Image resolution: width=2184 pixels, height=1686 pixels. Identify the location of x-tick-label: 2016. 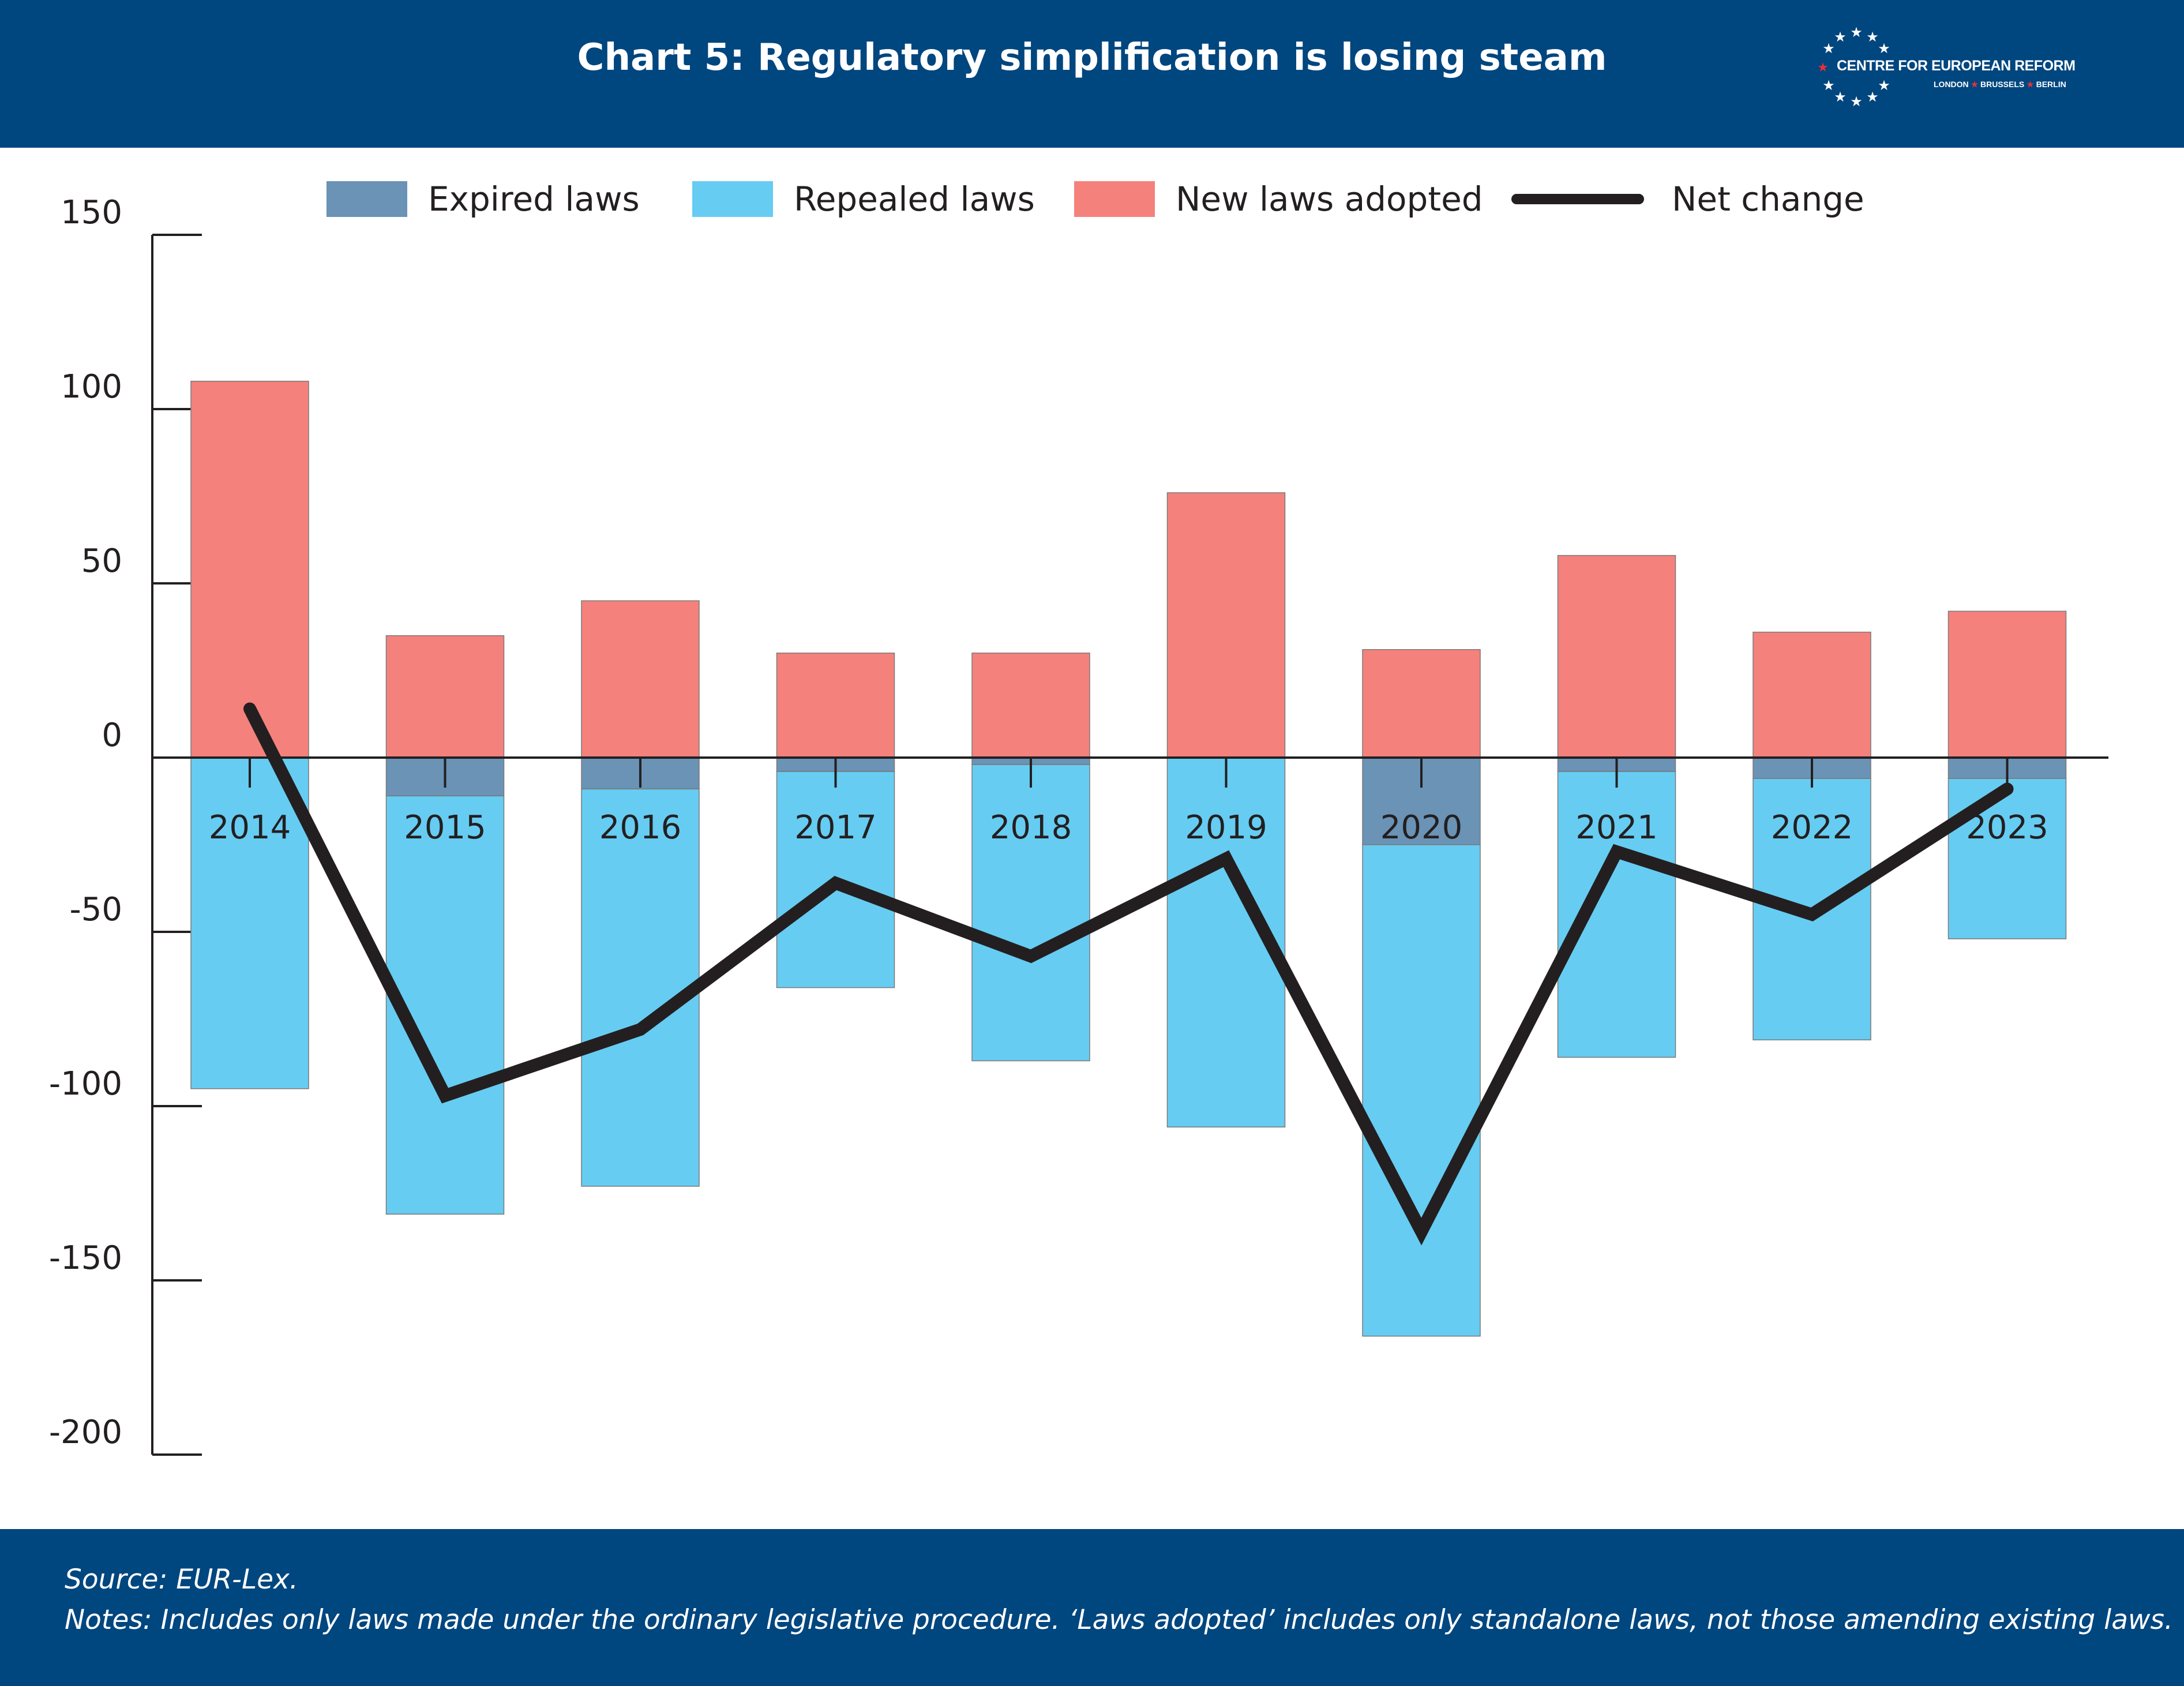
(640, 827).